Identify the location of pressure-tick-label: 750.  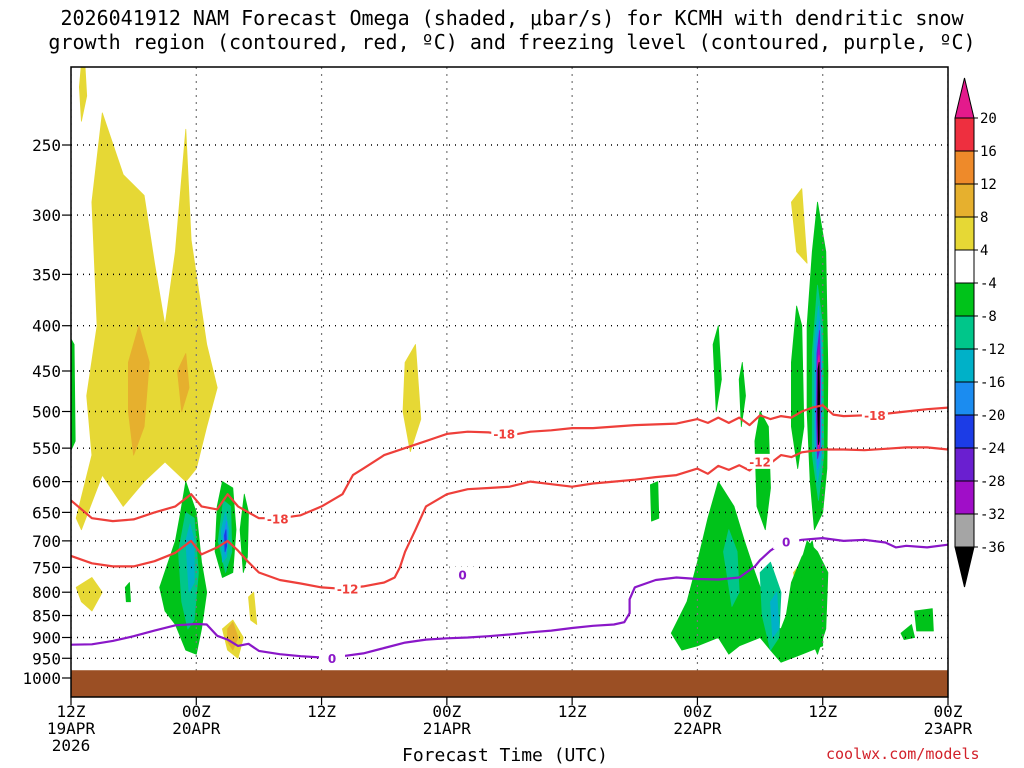
(46, 567).